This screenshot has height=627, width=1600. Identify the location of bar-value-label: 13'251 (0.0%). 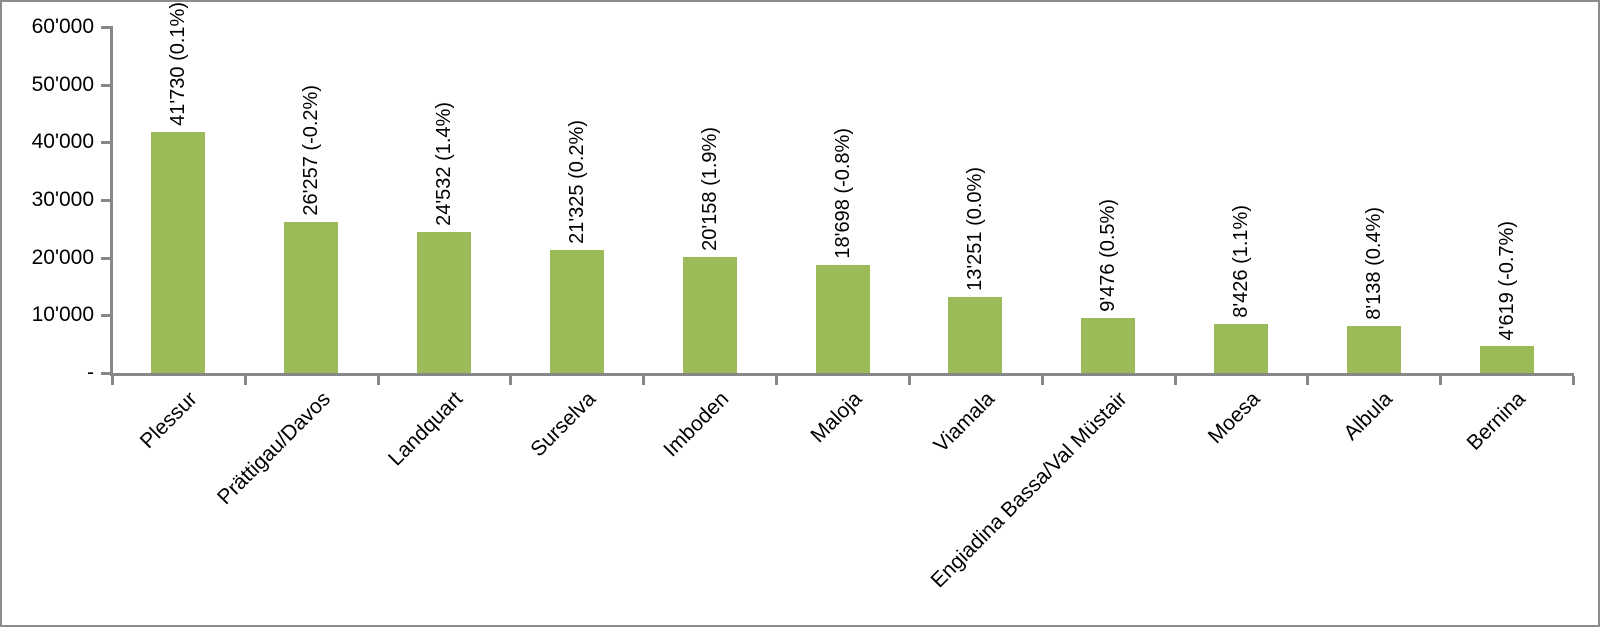
(975, 229).